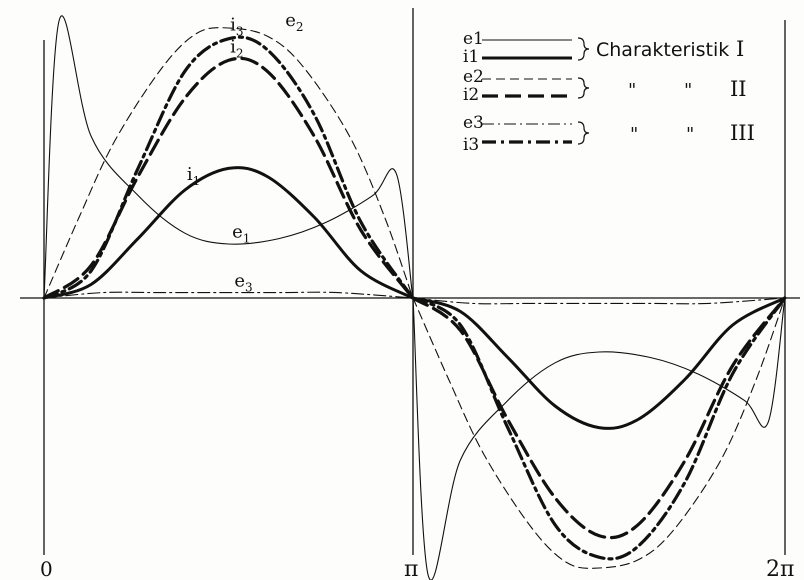 The width and height of the screenshot is (804, 580). I want to click on legend-e3-symbol: e3, so click(473, 123).